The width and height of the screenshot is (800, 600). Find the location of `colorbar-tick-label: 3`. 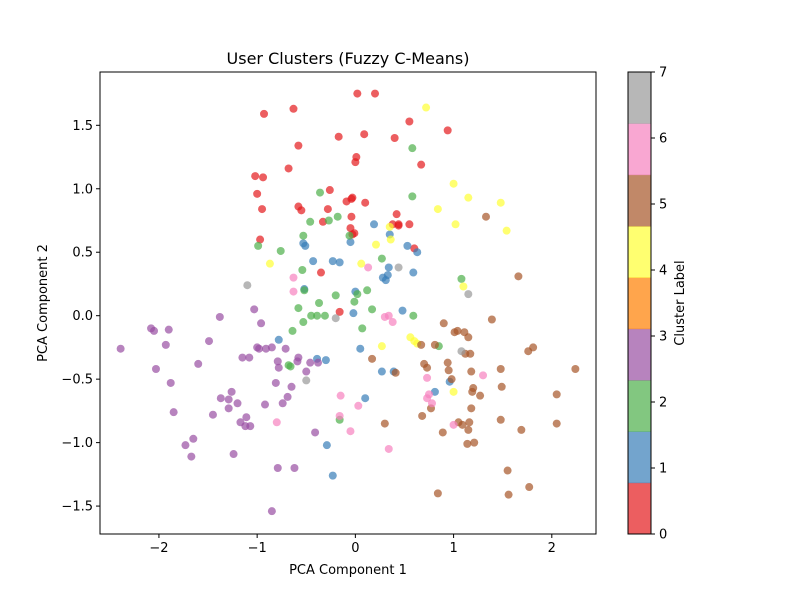

colorbar-tick-label: 3 is located at coordinates (663, 337).